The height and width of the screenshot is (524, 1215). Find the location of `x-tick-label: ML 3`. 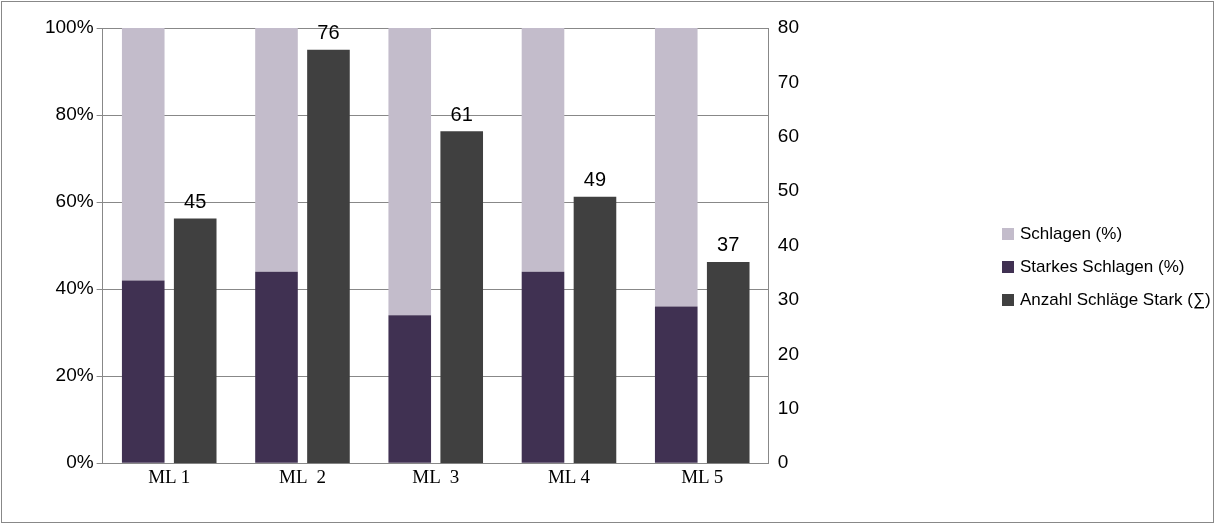

x-tick-label: ML 3 is located at coordinates (436, 476).